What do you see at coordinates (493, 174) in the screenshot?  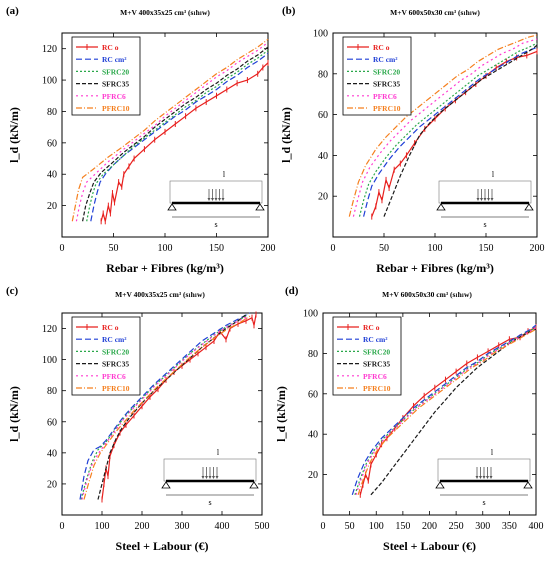 I see `load-label: l` at bounding box center [493, 174].